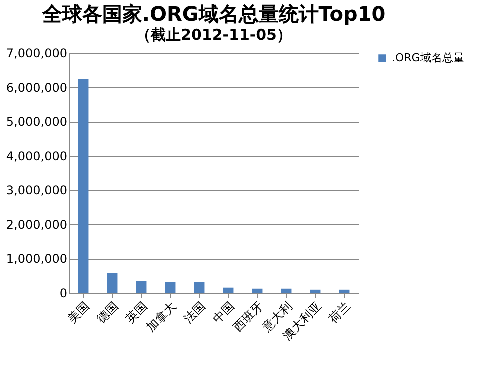 This screenshot has width=496, height=374. What do you see at coordinates (64, 293) in the screenshot?
I see `y-tick-label: 0` at bounding box center [64, 293].